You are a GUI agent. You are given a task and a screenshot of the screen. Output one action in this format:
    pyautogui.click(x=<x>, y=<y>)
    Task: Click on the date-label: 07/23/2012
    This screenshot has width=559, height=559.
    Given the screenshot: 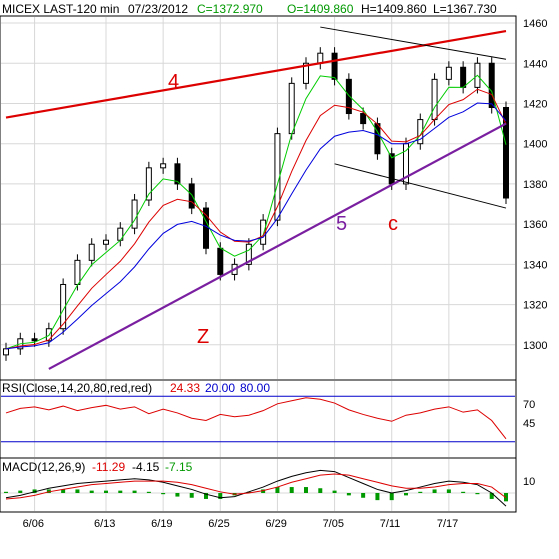 What is the action you would take?
    pyautogui.click(x=158, y=9)
    